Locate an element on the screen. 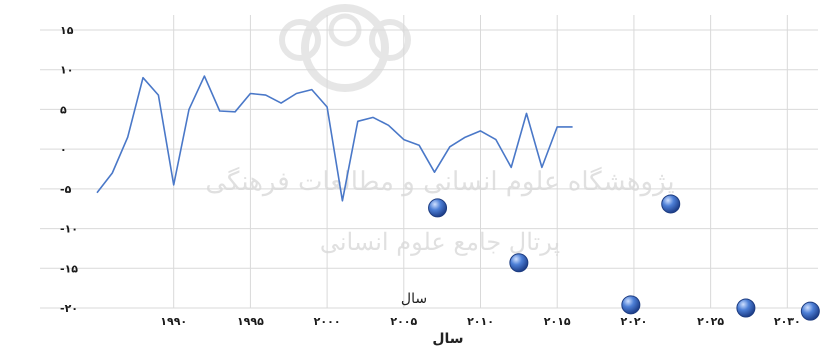 The height and width of the screenshot is (352, 836). watermark-emblem is located at coordinates (345, 48).